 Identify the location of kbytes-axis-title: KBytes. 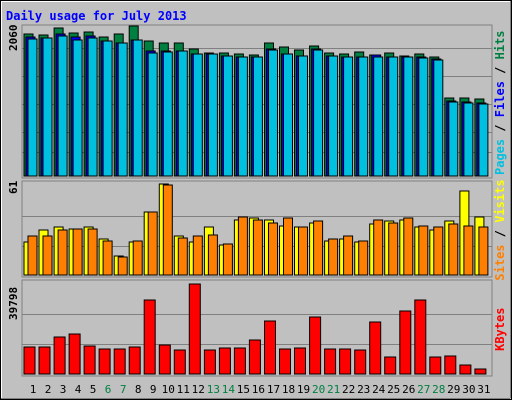
(500, 329).